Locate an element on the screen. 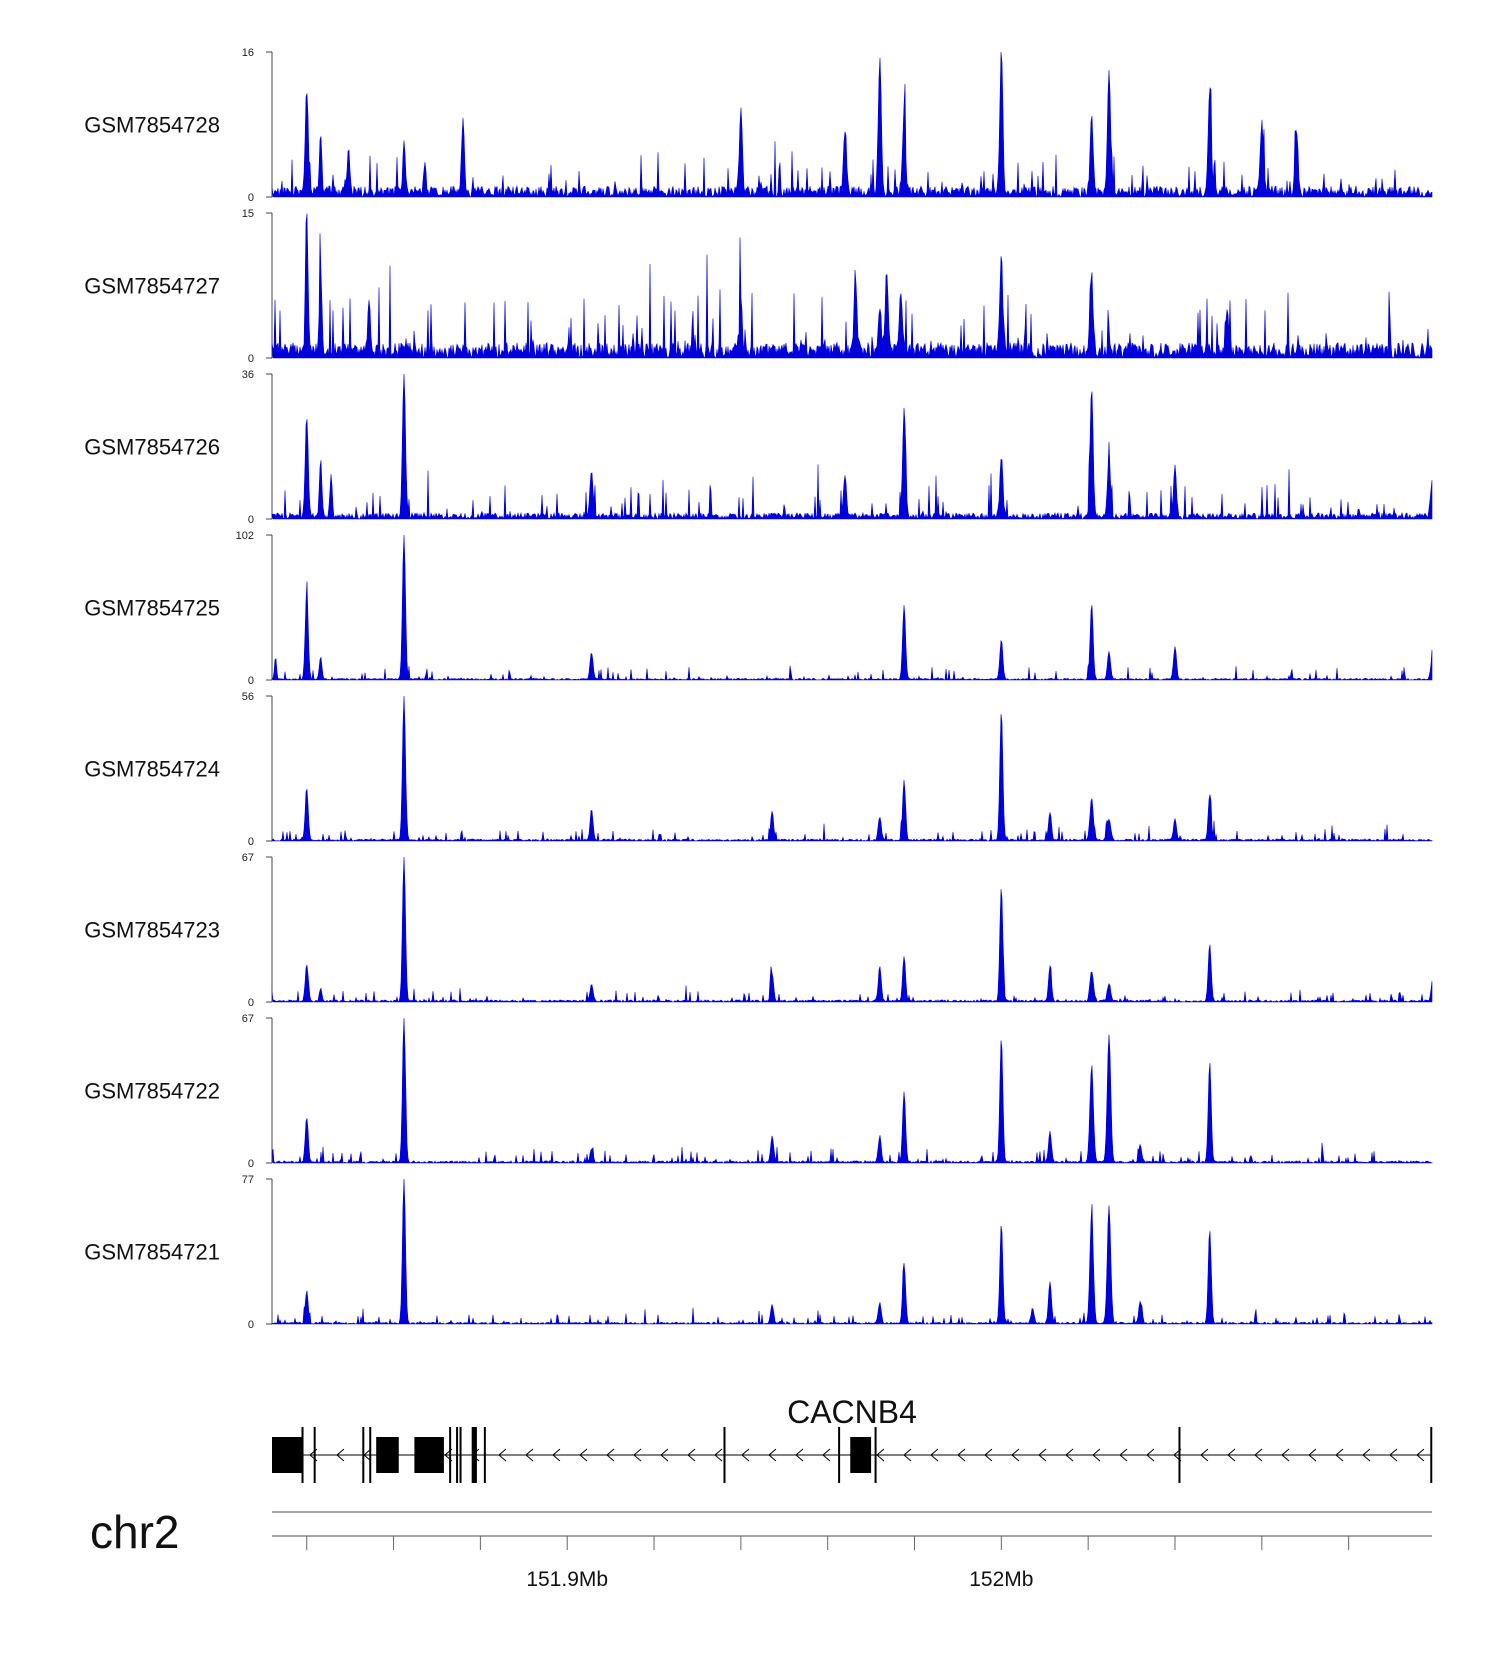 The height and width of the screenshot is (1660, 1500). signal-area-GSM7854726 is located at coordinates (852, 447).